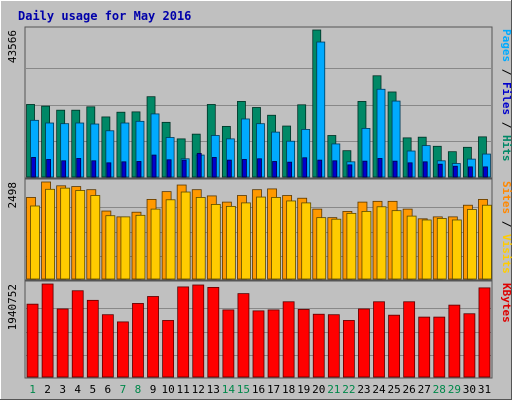 Image resolution: width=512 pixels, height=405 pixels. Describe the element at coordinates (229, 389) in the screenshot. I see `x-tick-label-14: 14` at that location.